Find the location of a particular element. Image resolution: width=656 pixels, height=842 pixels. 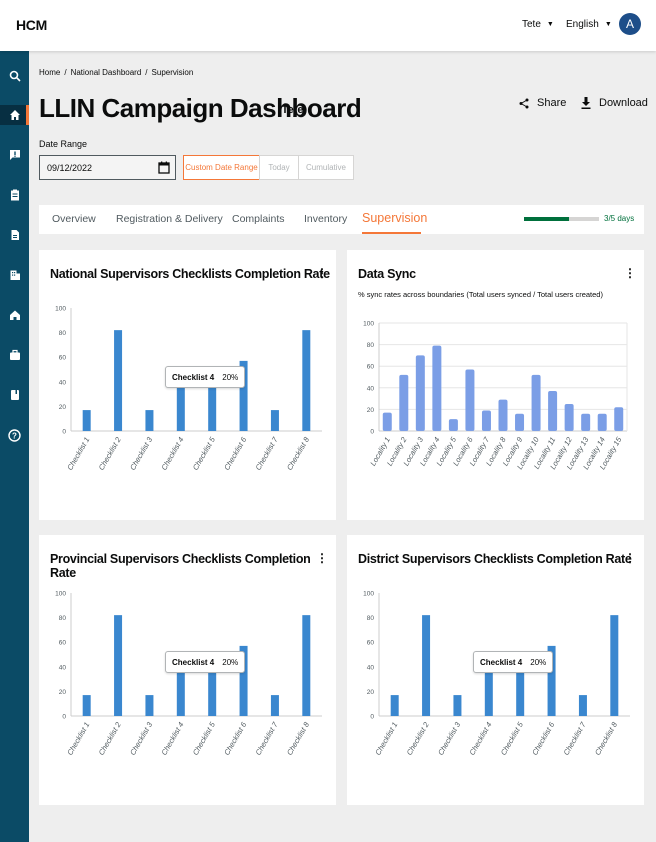

tab-supervision: Supervision is located at coordinates (395, 218).